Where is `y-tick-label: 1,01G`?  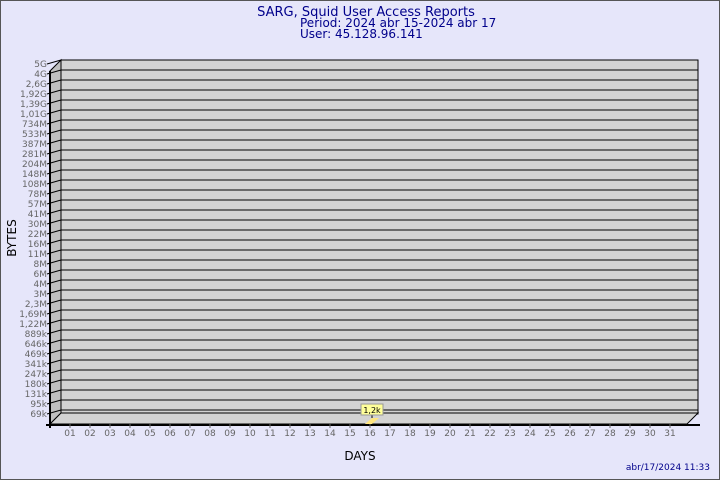 y-tick-label: 1,01G is located at coordinates (33, 115).